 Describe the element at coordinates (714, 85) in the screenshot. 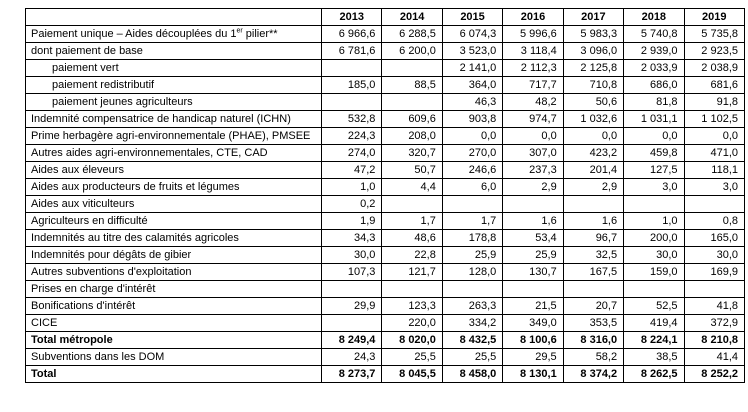

I see `value-cell: 681,6` at that location.